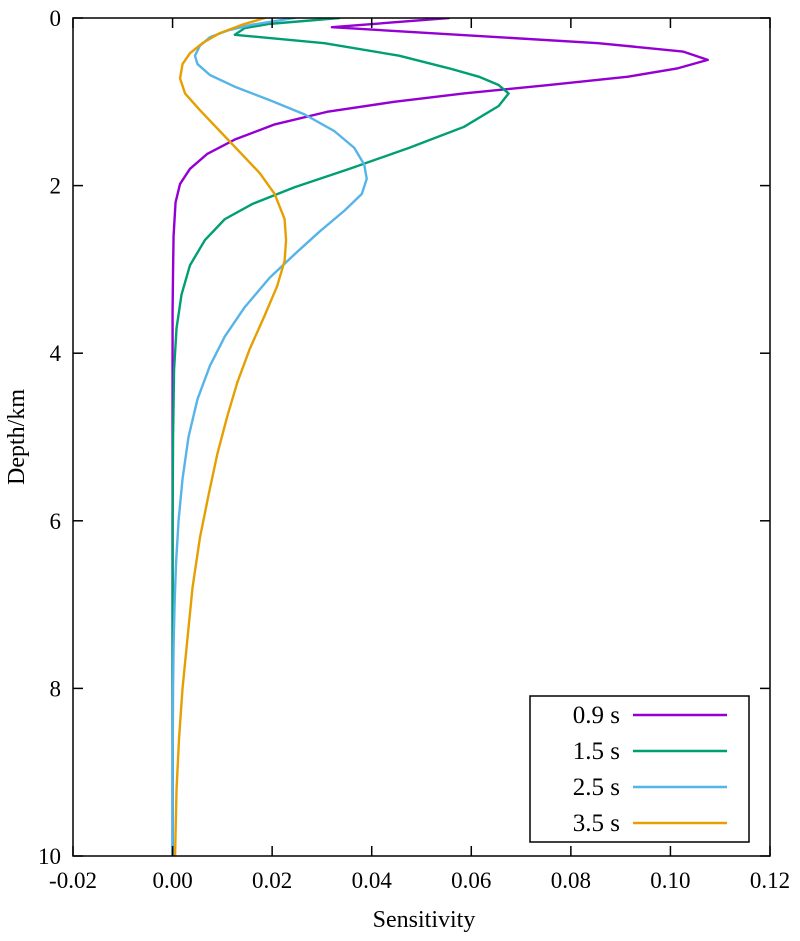 The image size is (800, 941). What do you see at coordinates (56, 353) in the screenshot?
I see `y-tick-label: 4` at bounding box center [56, 353].